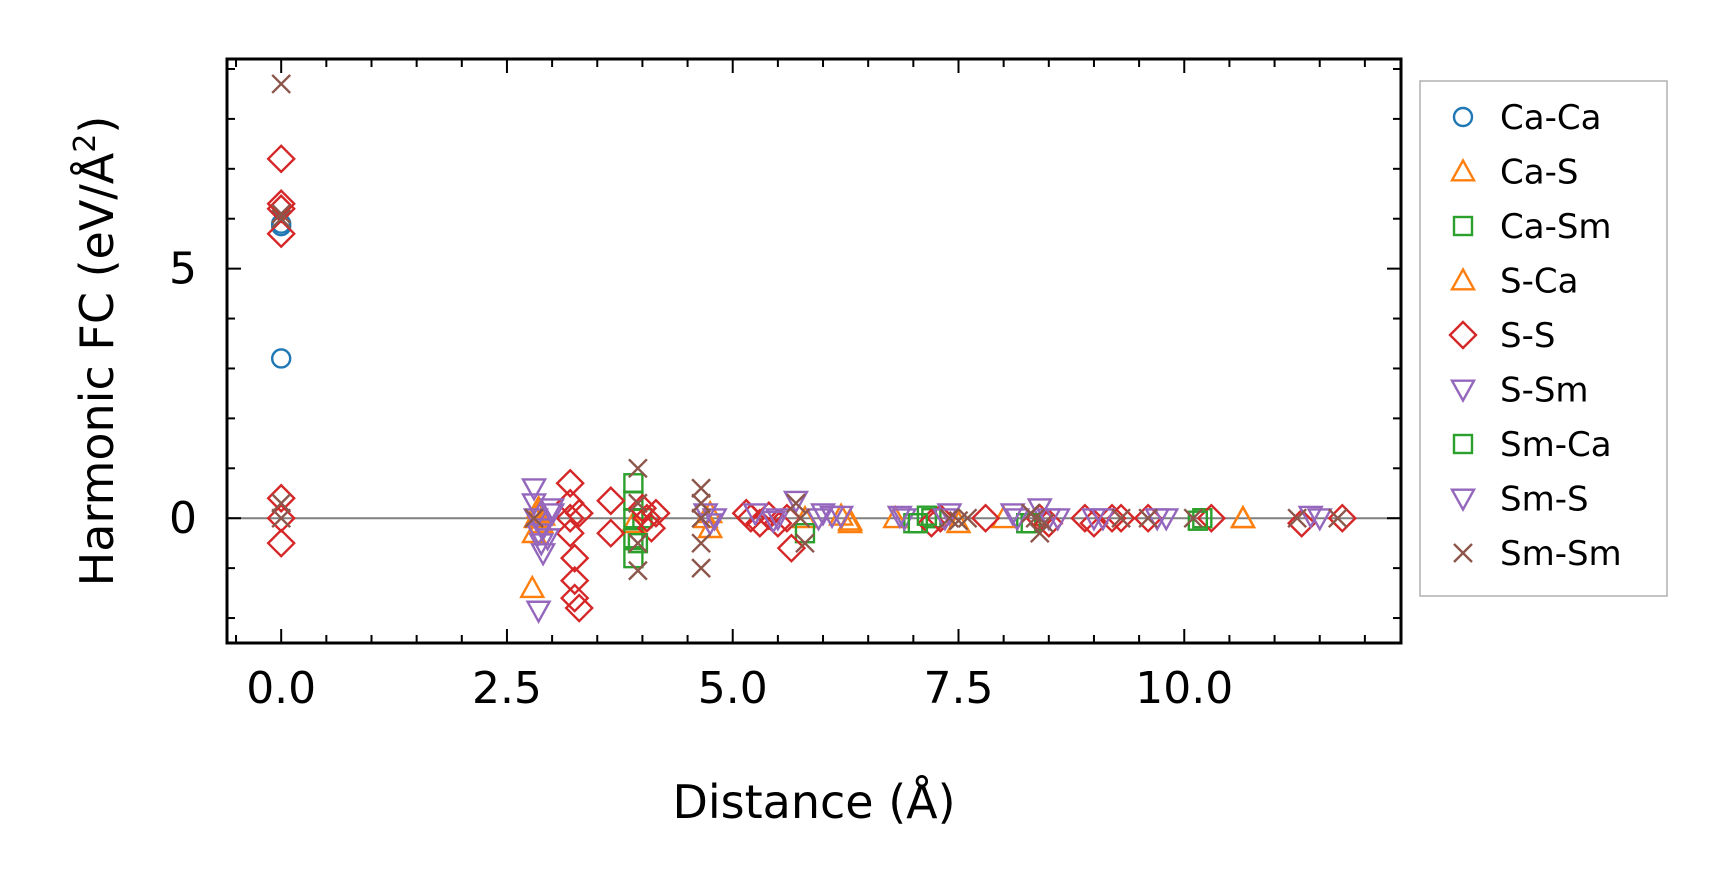  I want to click on legend-entry: Sm-Ca, so click(1532, 445).